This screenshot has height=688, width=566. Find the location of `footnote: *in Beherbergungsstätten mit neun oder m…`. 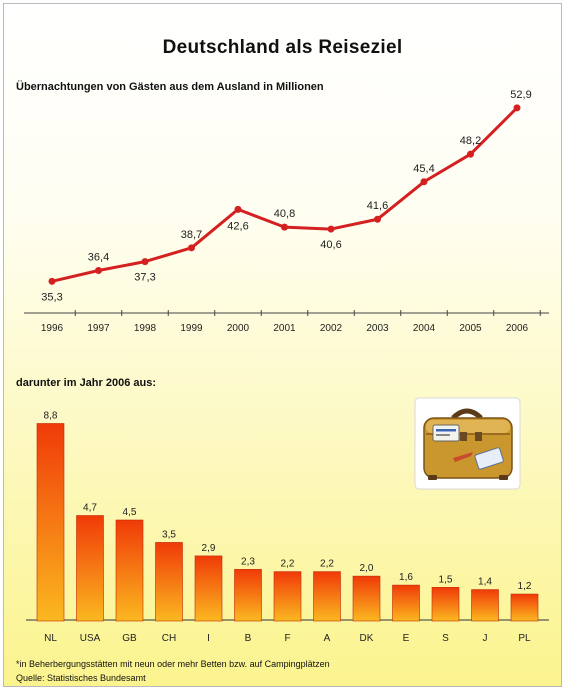

footnote: *in Beherbergungsstätten mit neun oder m… is located at coordinates (173, 664).